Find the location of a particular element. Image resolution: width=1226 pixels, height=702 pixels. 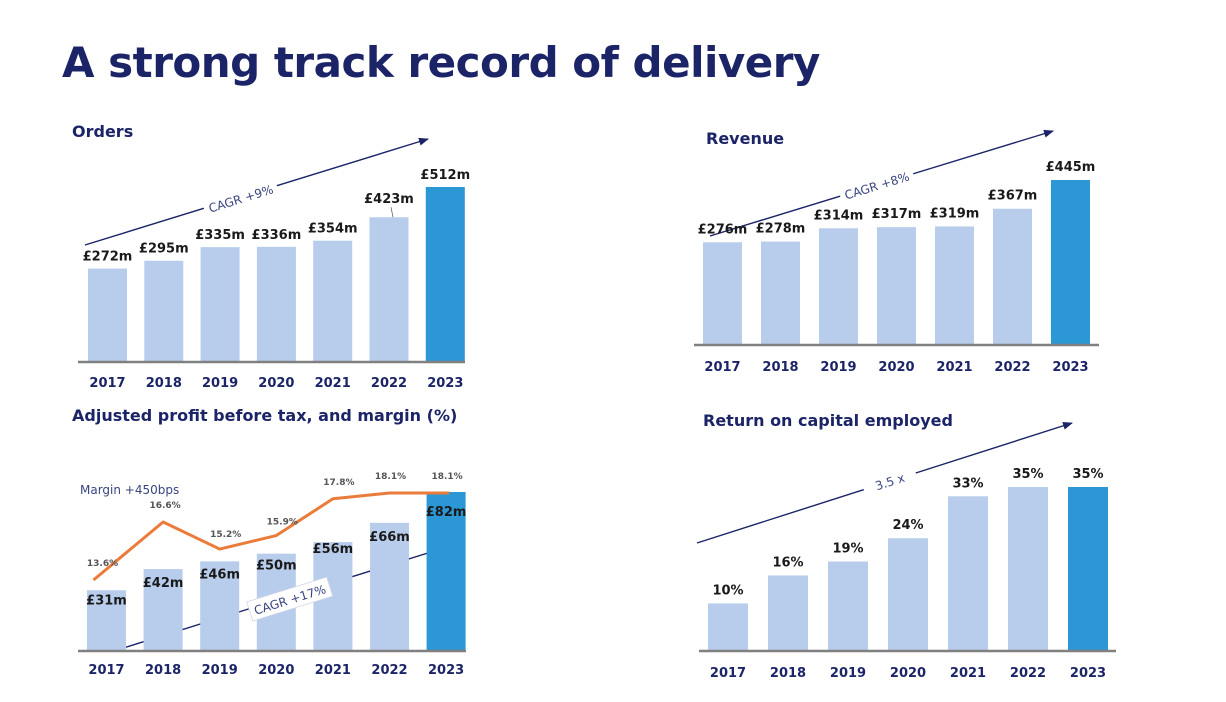

profit-margin-line is located at coordinates (271, 536).